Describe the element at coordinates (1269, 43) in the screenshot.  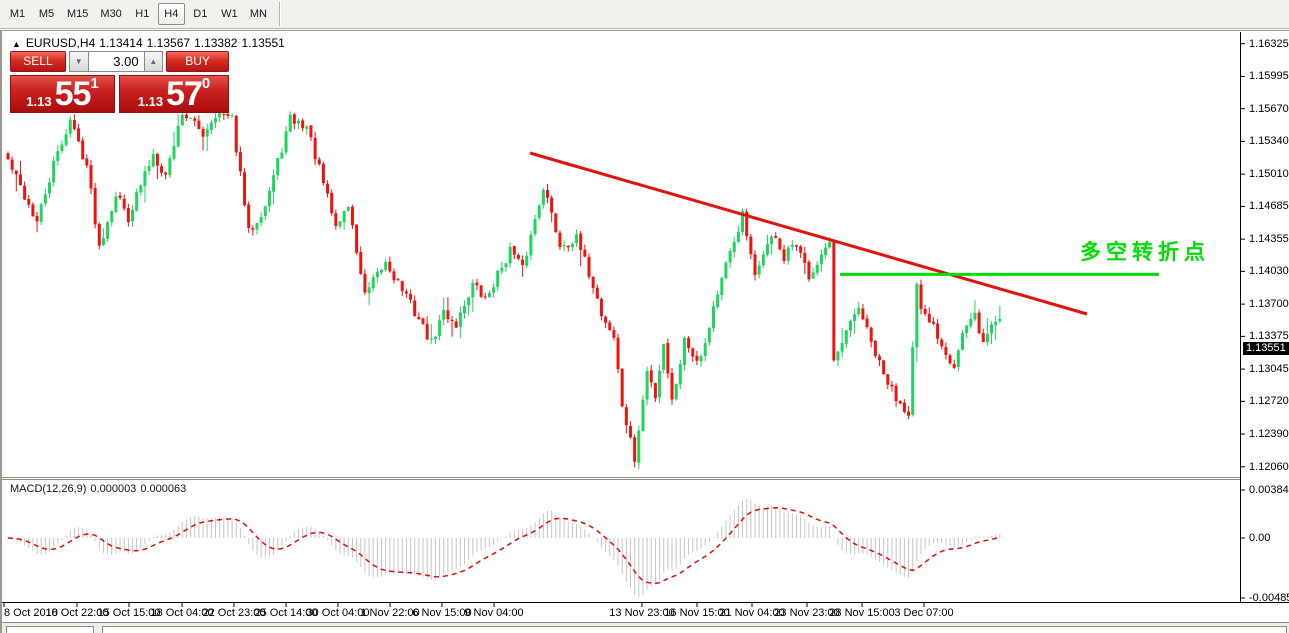
I see `price-axis-label: 1.16325` at that location.